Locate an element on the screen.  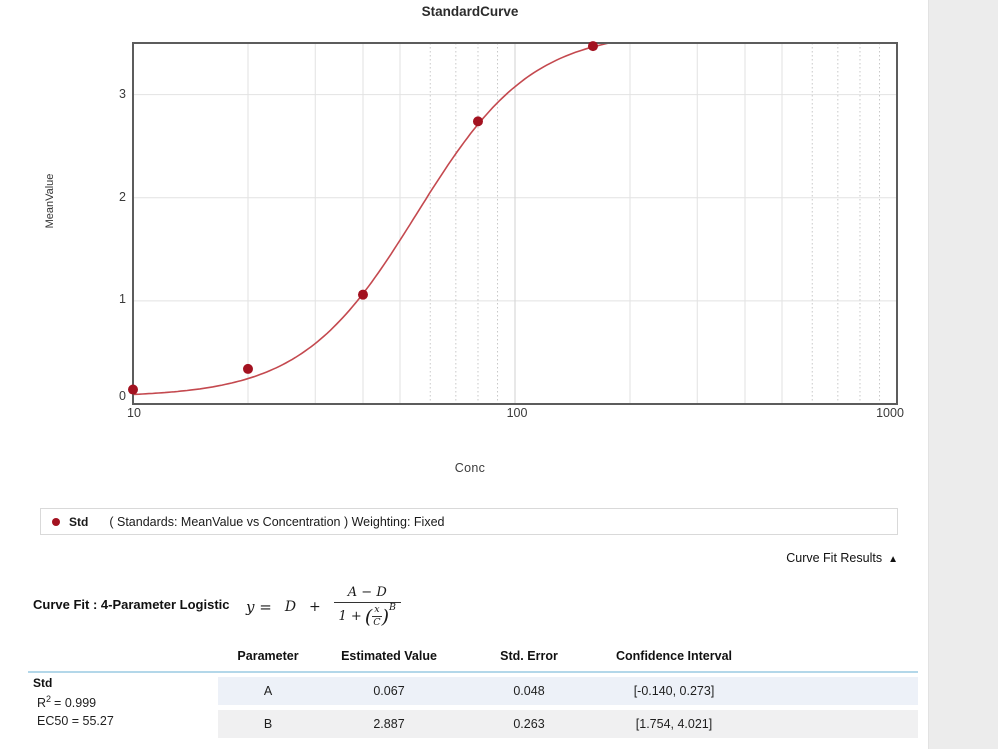
chart-title: StandardCurve is located at coordinates (470, 11).